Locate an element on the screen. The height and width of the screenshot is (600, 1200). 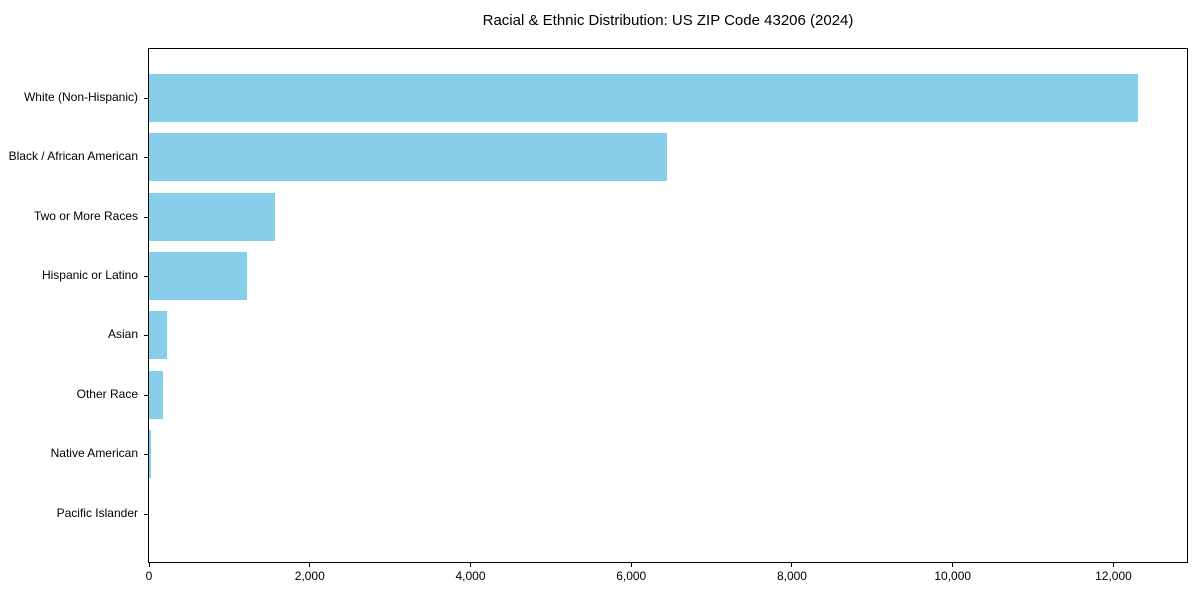
bar-black-african-american is located at coordinates (408, 157).